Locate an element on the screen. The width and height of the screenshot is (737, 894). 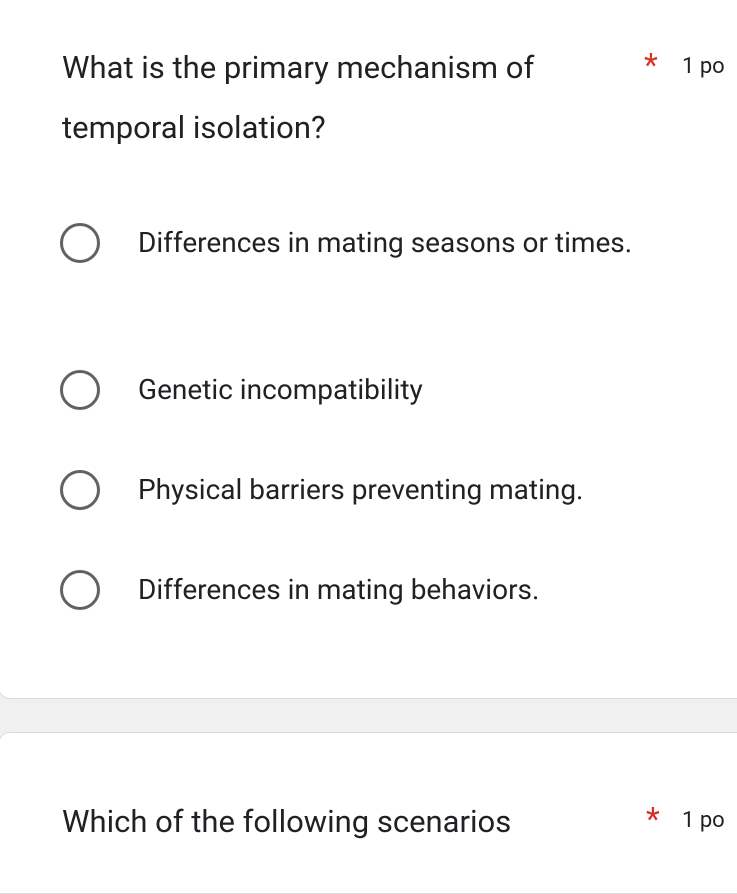
option: Differences in mating seasons or times. is located at coordinates (369, 243).